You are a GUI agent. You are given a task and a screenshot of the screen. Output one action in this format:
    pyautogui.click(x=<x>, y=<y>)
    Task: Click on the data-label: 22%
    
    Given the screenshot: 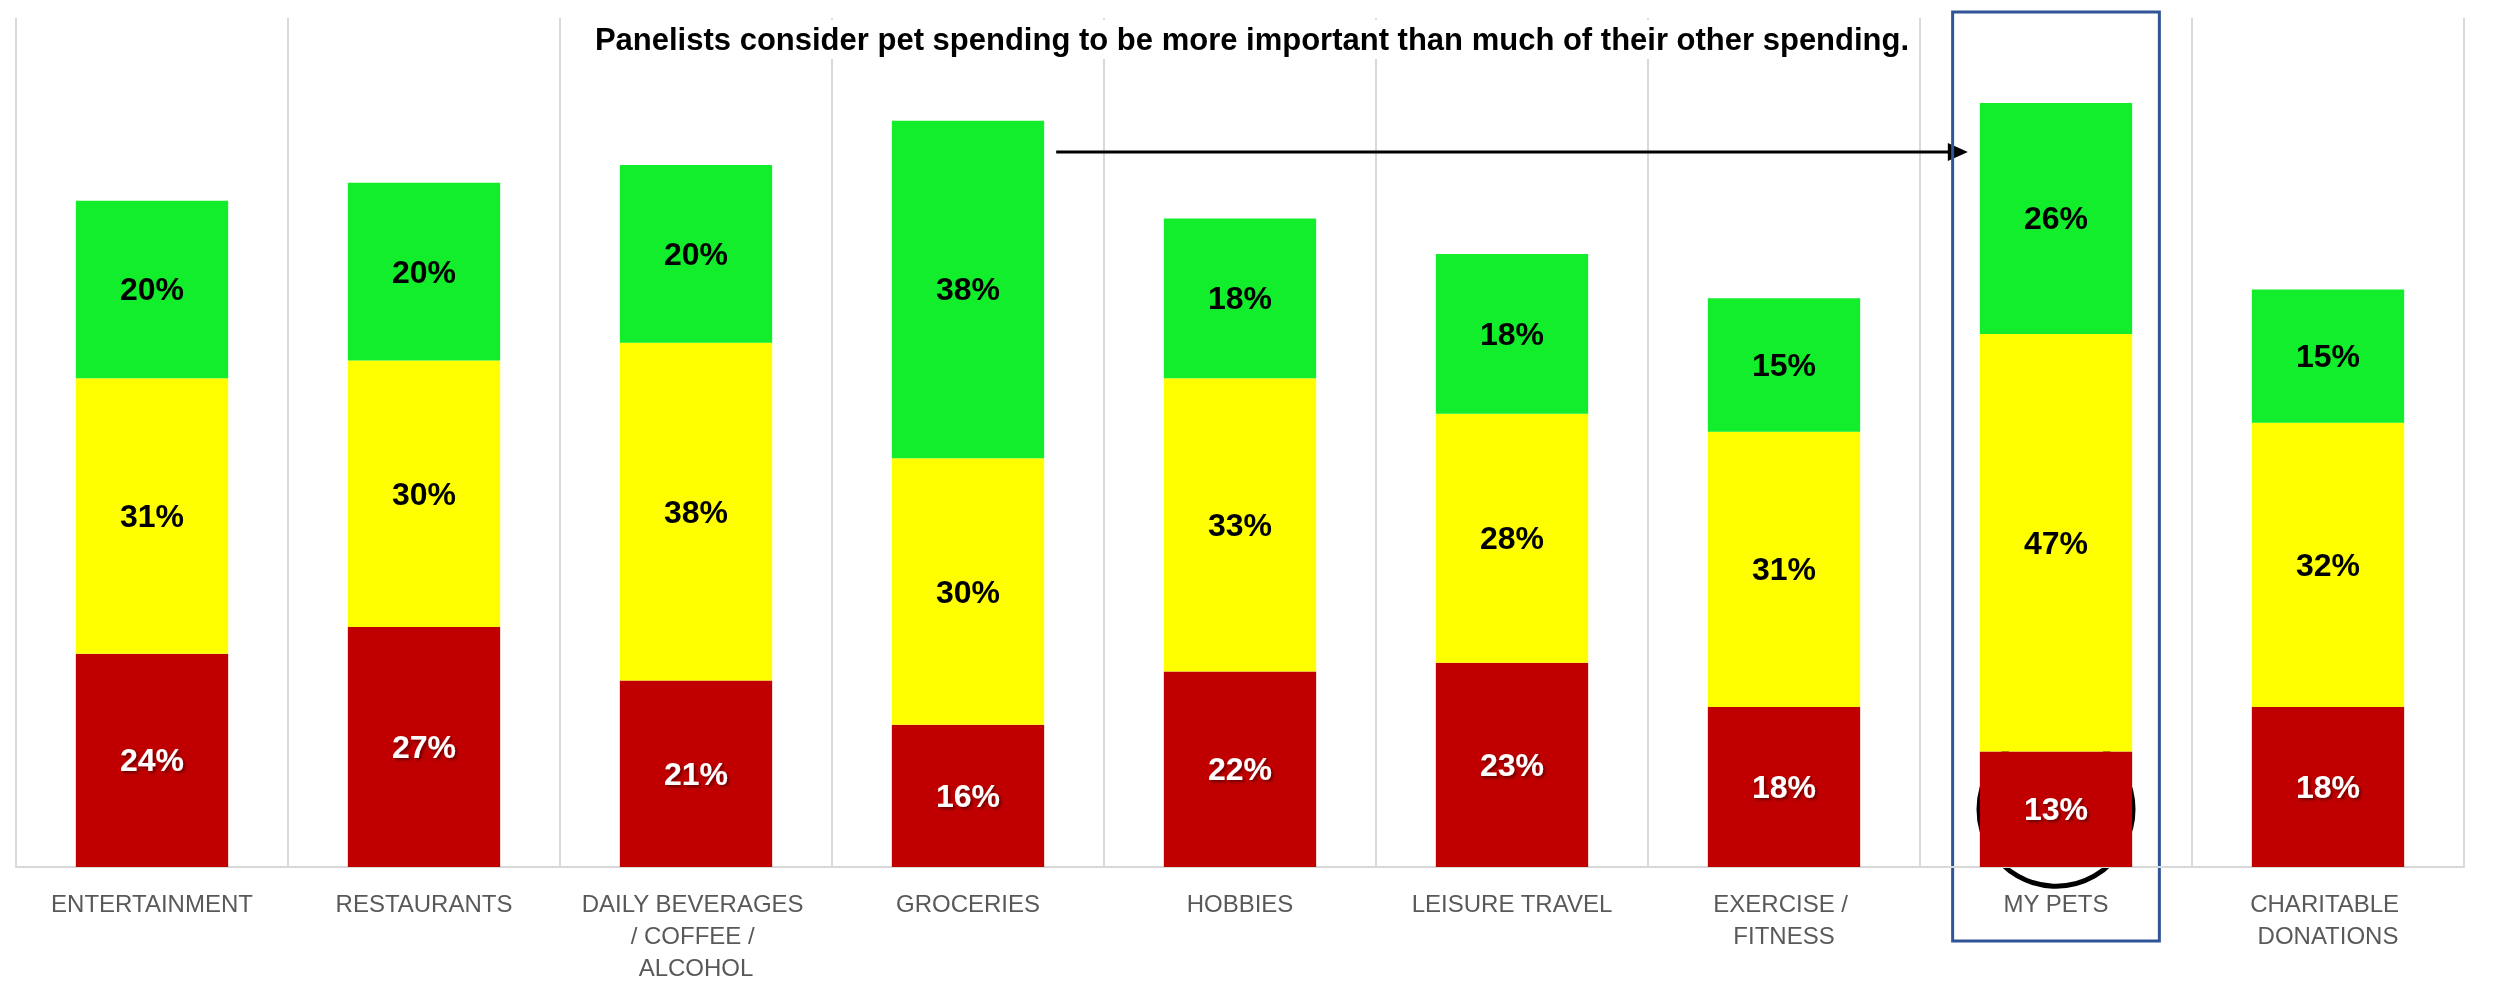 What is the action you would take?
    pyautogui.click(x=1240, y=769)
    